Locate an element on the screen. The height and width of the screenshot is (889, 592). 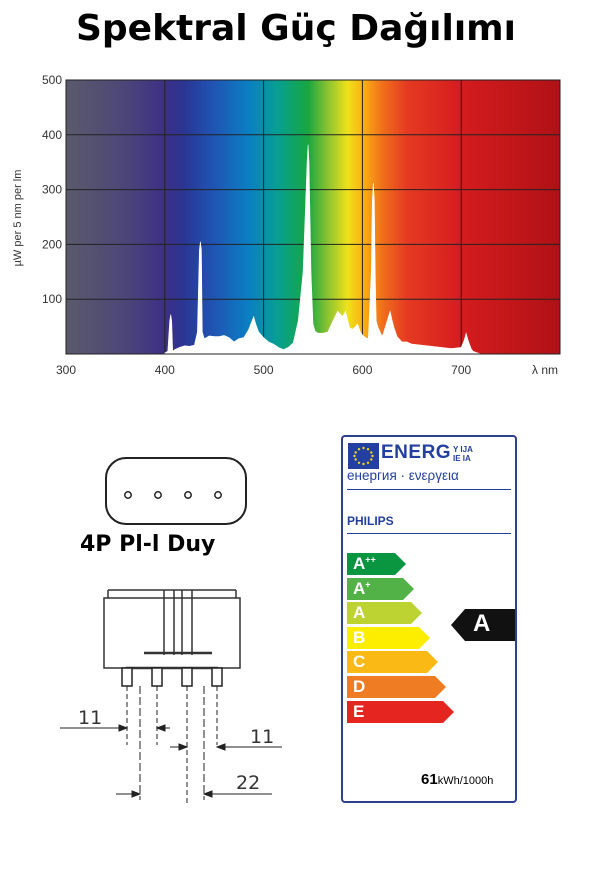
energy-class-bar: A++ is located at coordinates (376, 564).